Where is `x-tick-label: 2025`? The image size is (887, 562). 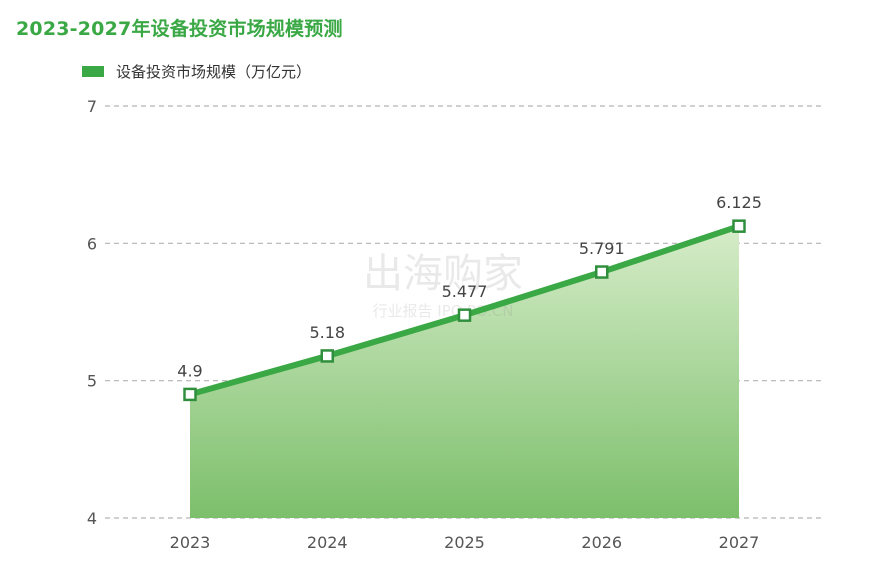
x-tick-label: 2025 is located at coordinates (464, 542).